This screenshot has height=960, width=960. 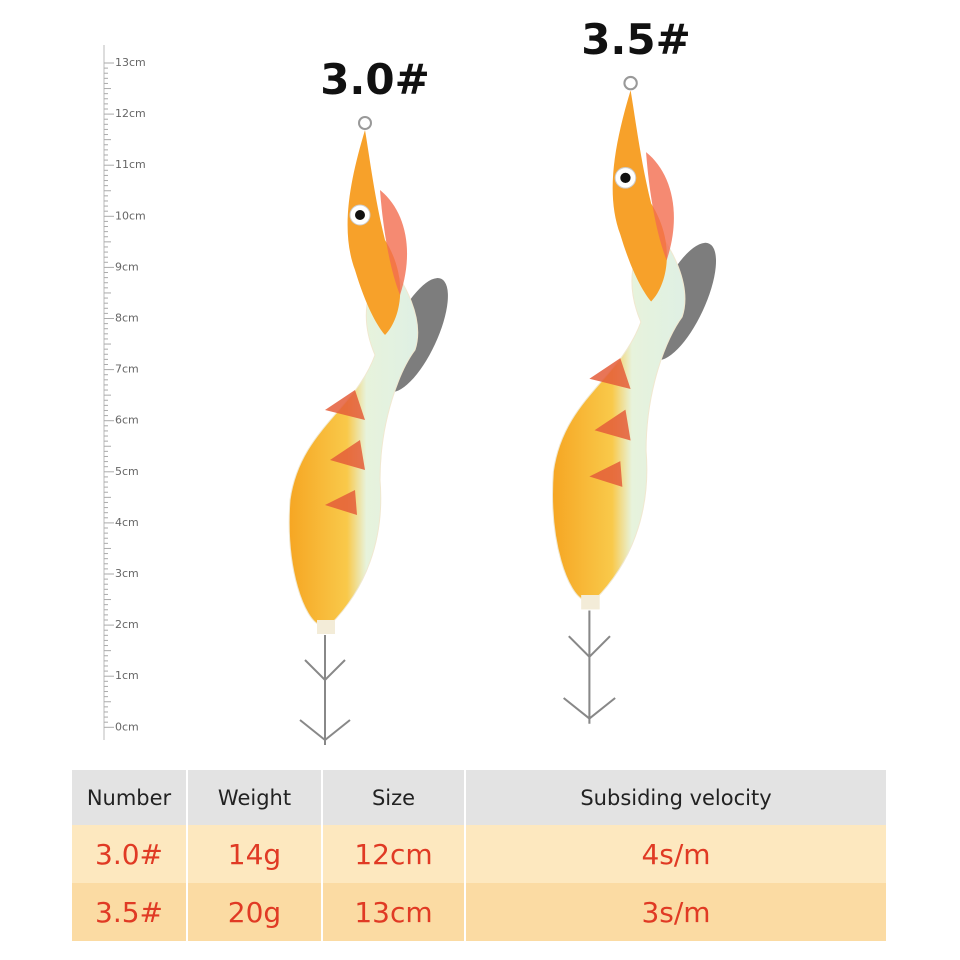 What do you see at coordinates (127, 573) in the screenshot?
I see `ruler-label: 3cm` at bounding box center [127, 573].